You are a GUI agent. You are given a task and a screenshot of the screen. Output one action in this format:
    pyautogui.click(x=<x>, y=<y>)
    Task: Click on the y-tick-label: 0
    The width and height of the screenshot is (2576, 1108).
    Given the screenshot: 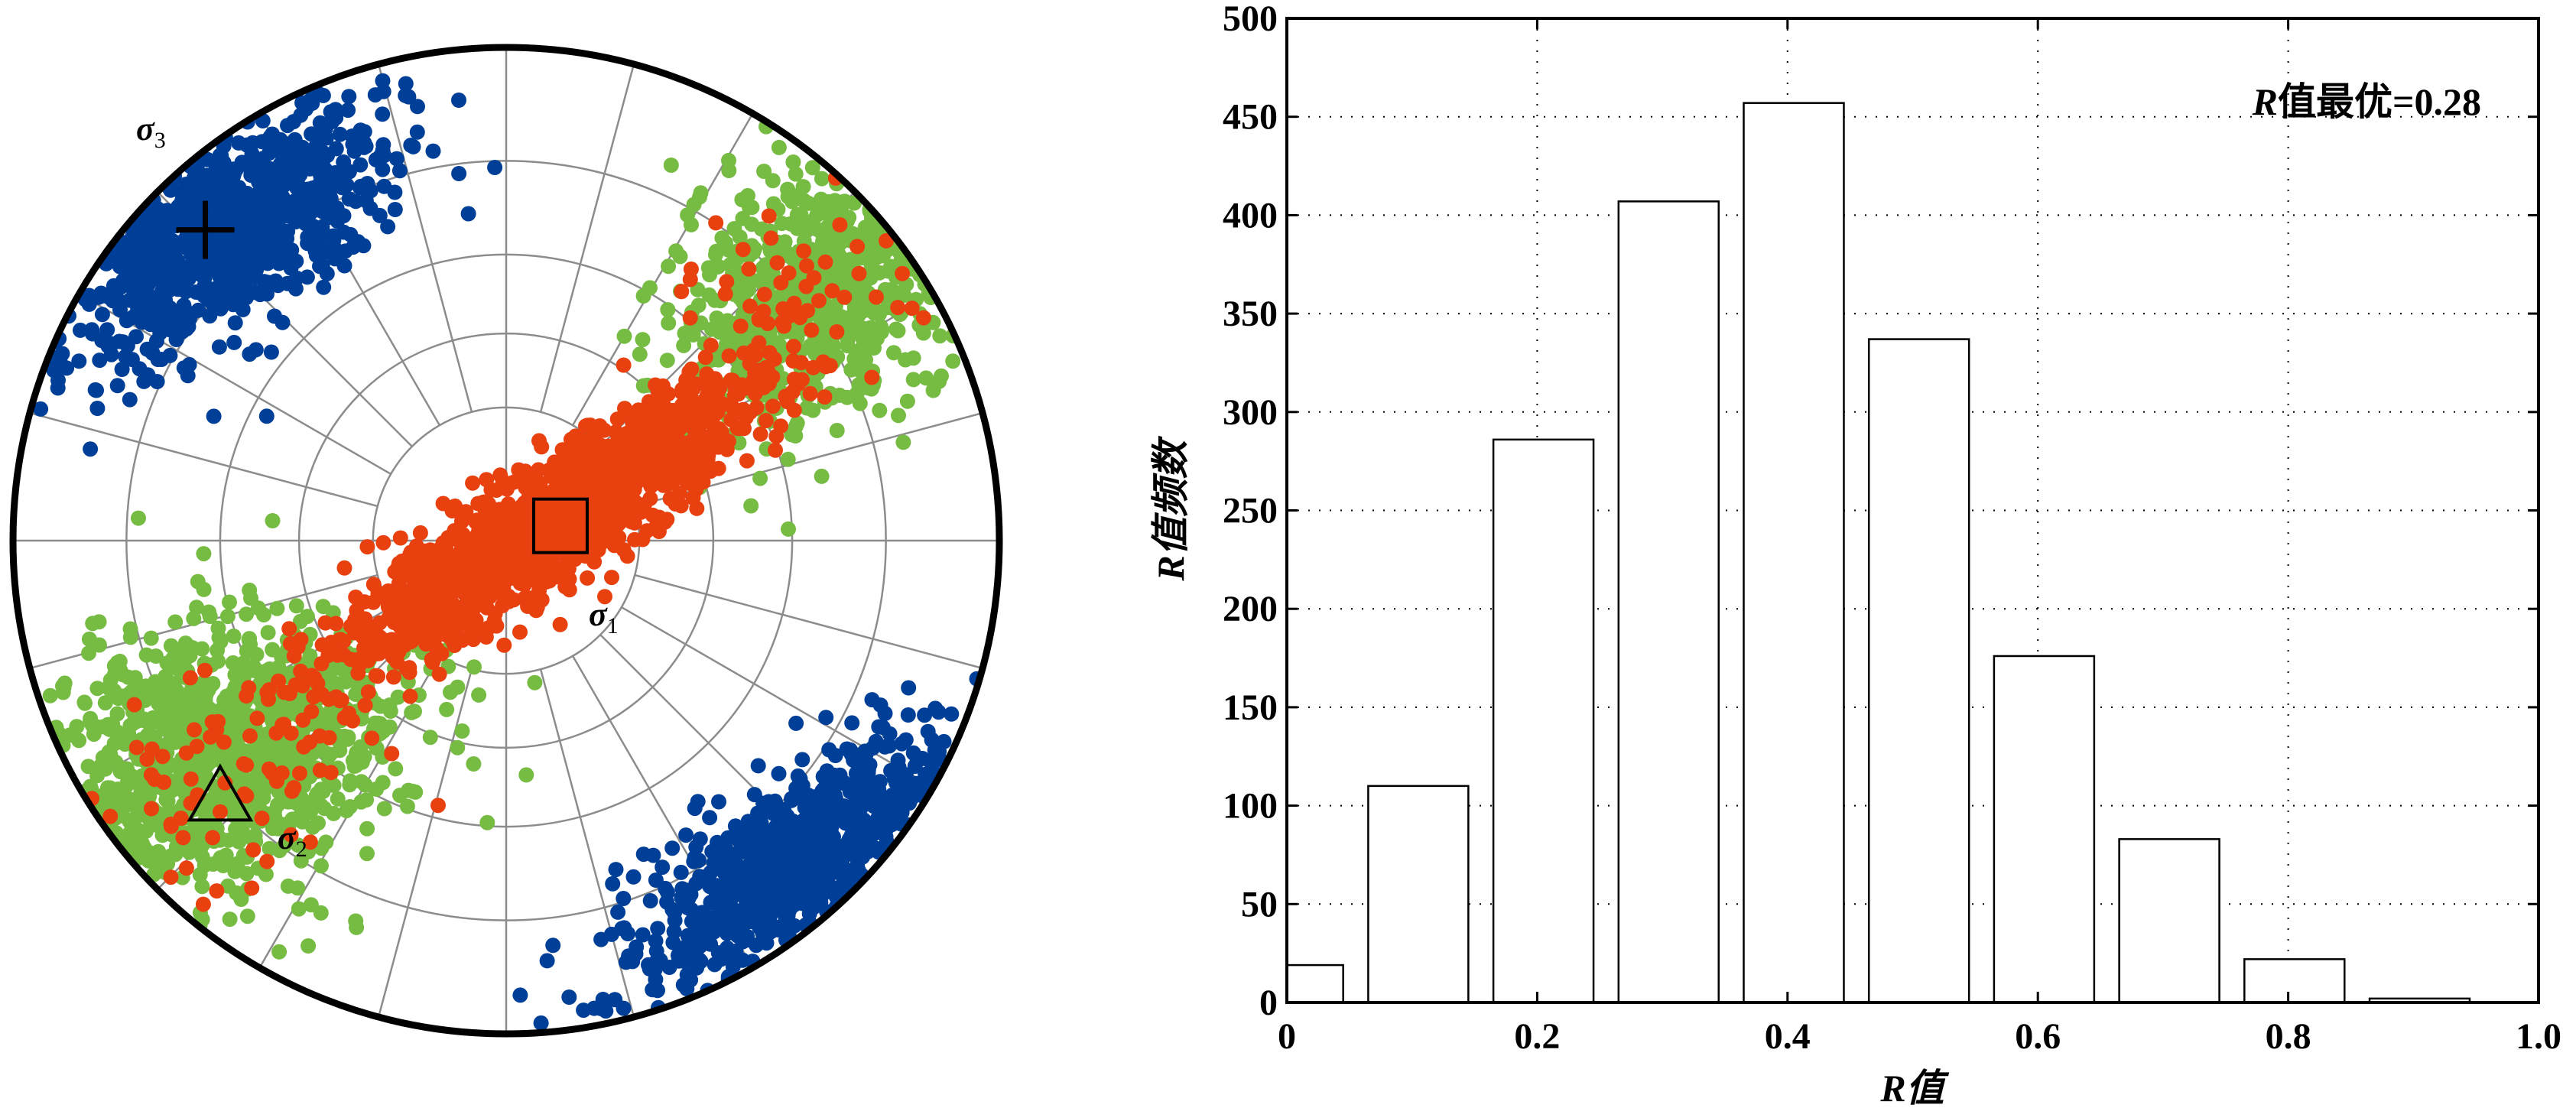 What is the action you would take?
    pyautogui.click(x=1269, y=1003)
    